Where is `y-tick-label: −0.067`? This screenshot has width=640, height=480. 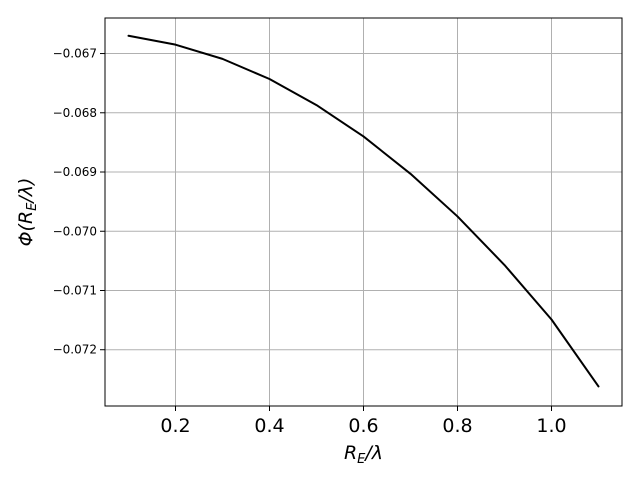
y-tick-label: −0.067 is located at coordinates (75, 54).